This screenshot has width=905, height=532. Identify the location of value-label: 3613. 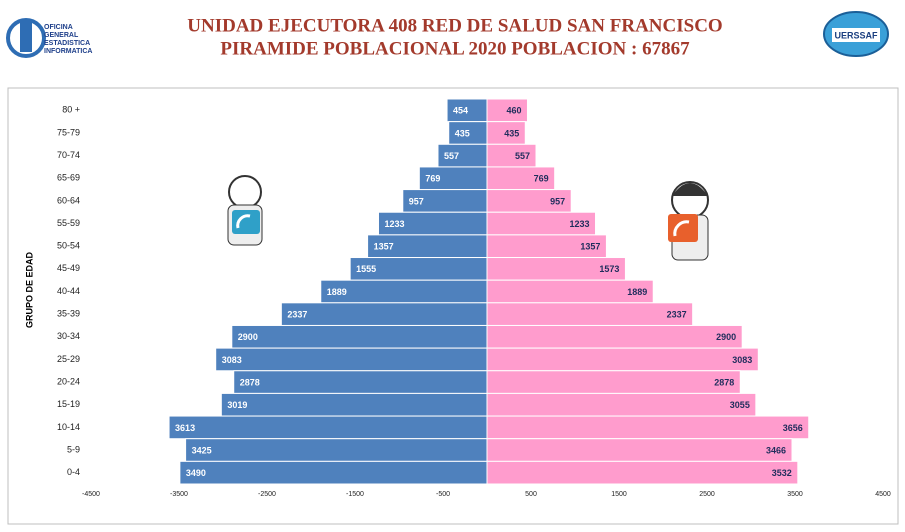
(185, 428).